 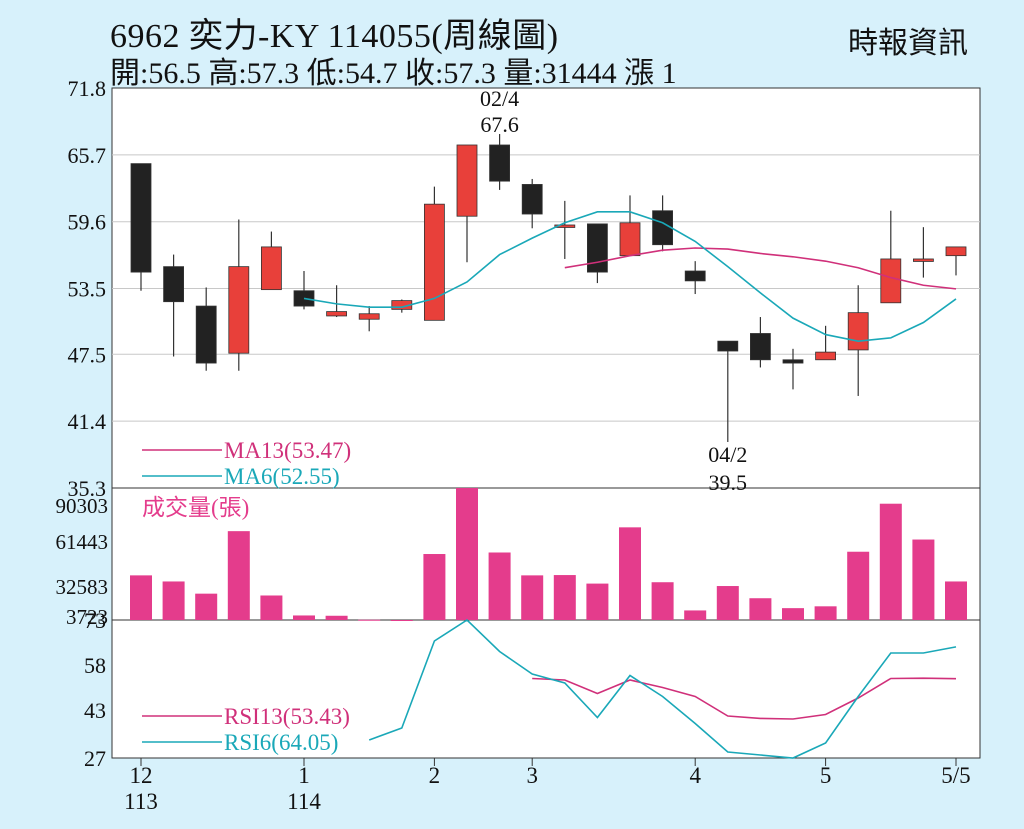 I want to click on legend-label: RSI6(64.05), so click(x=281, y=742).